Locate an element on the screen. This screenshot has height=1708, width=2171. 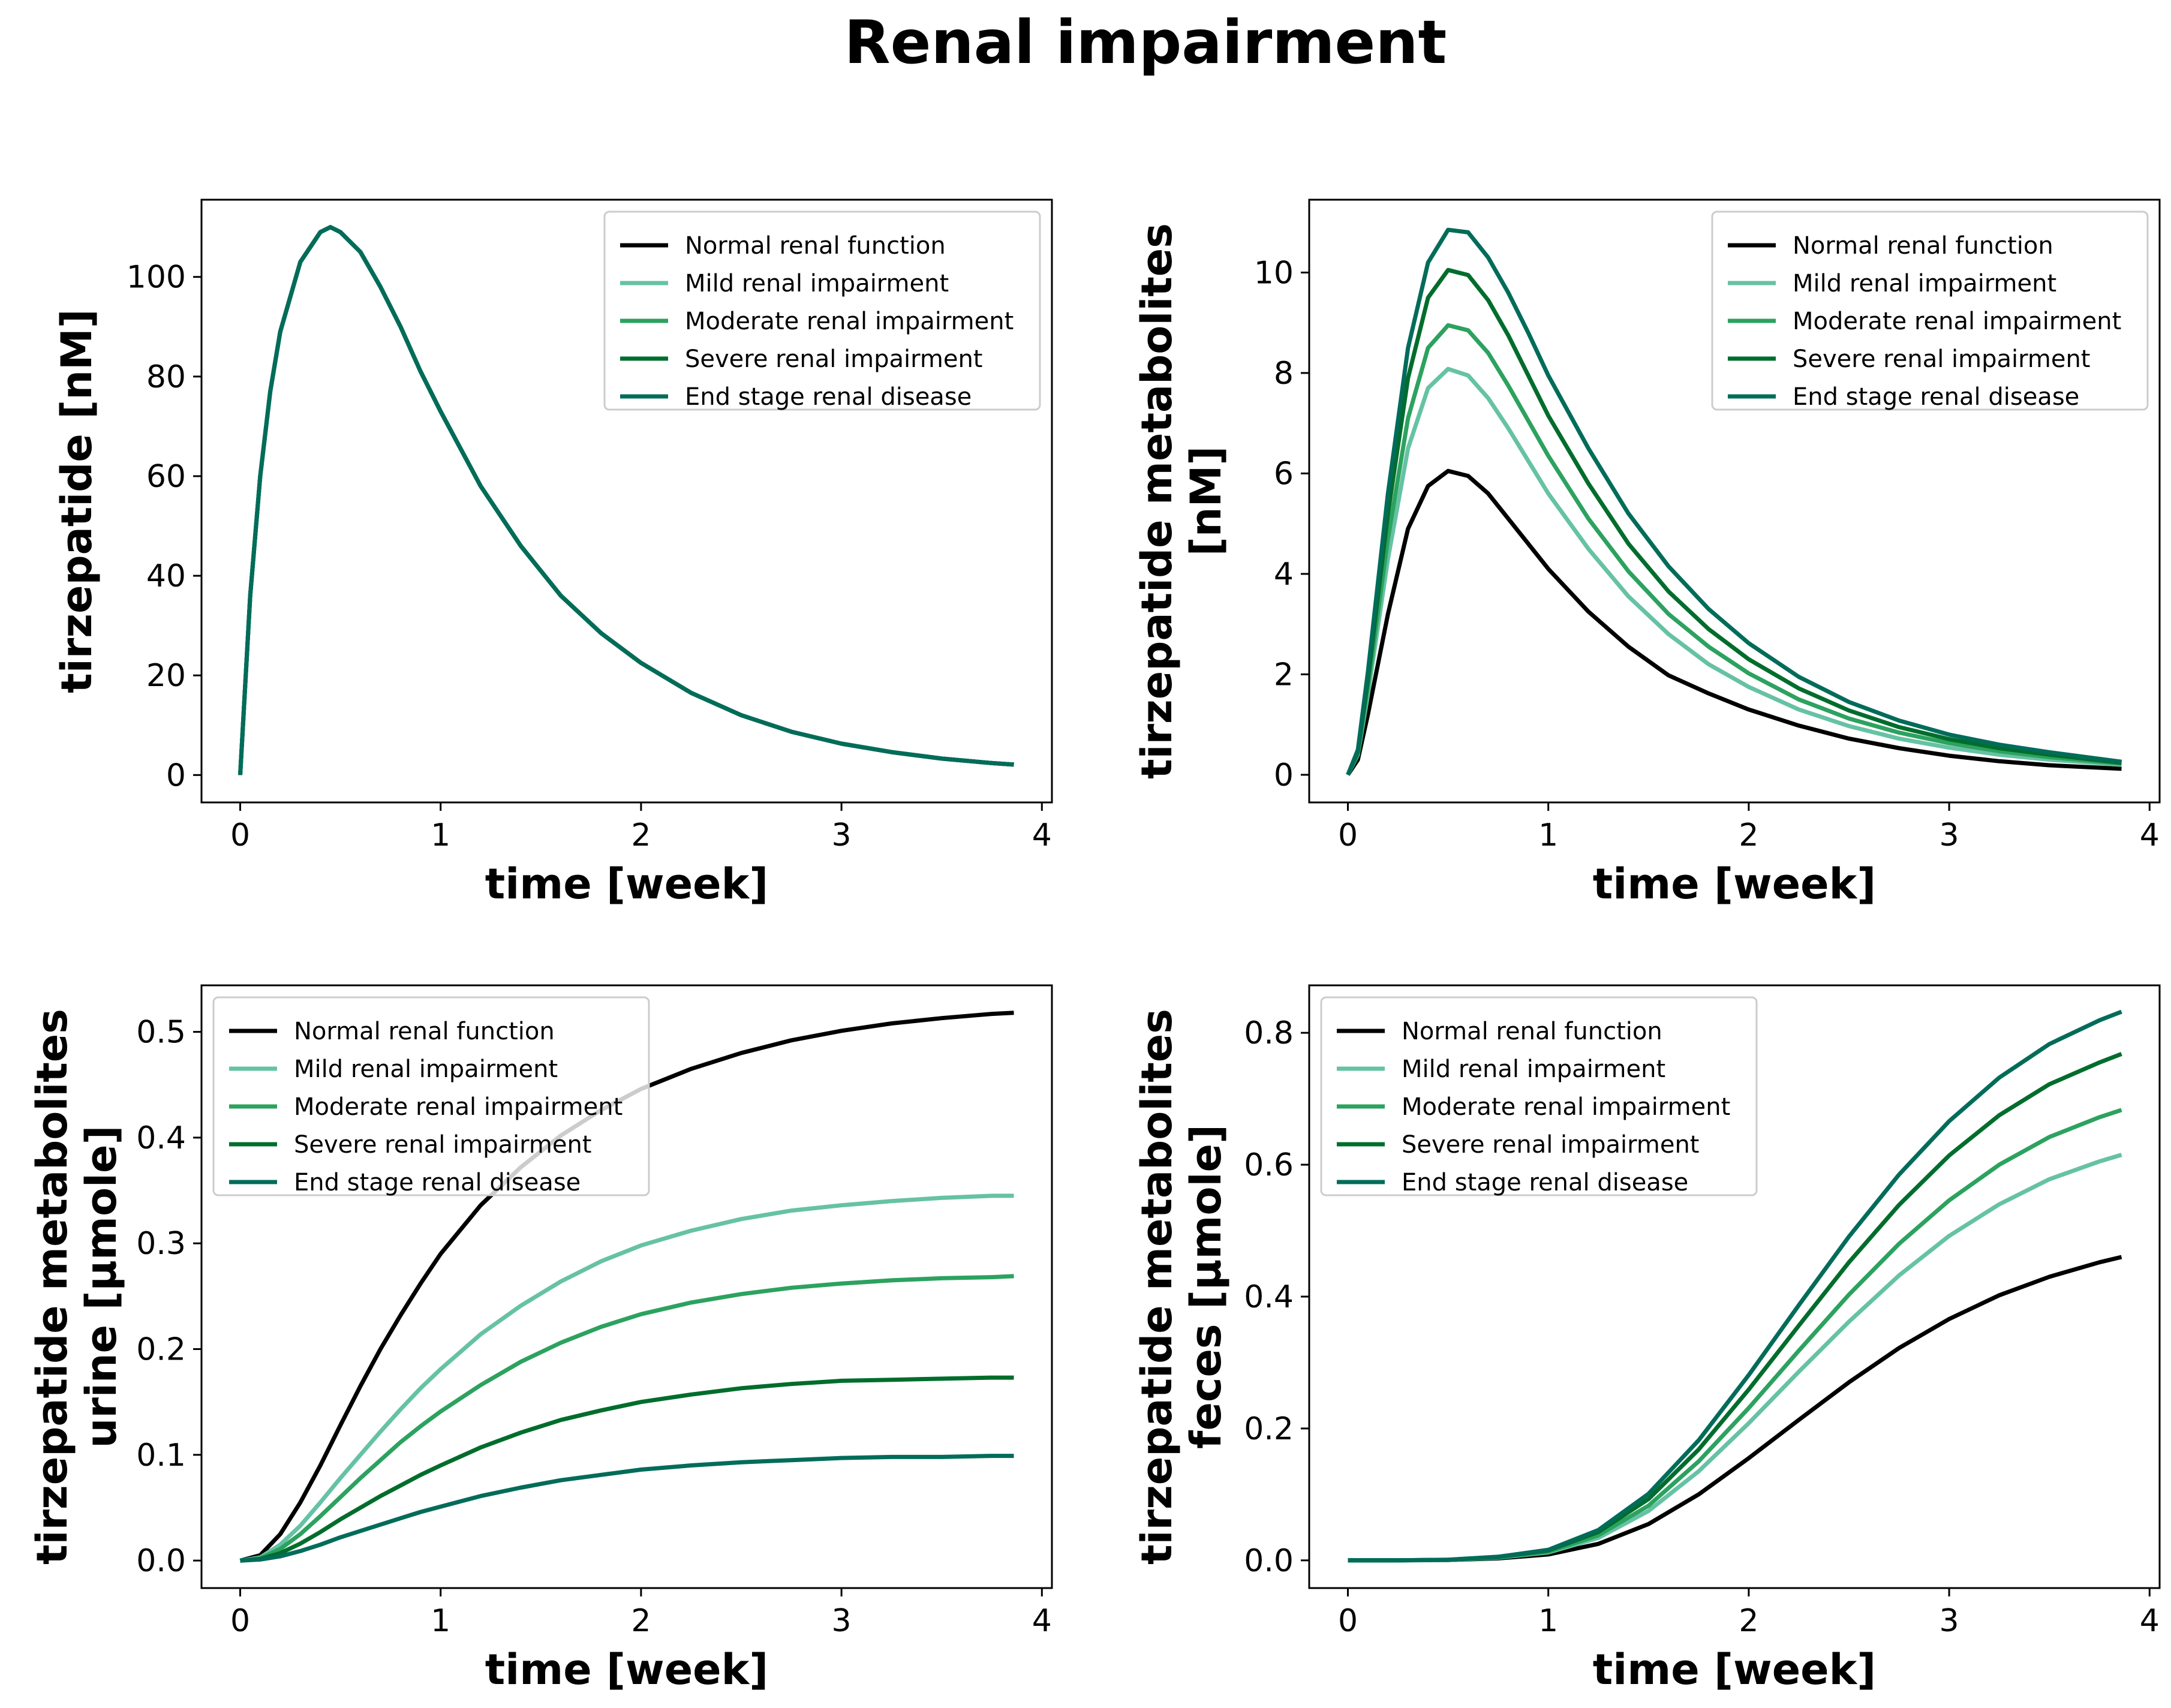
y-tick-label: 6 is located at coordinates (1284, 474).